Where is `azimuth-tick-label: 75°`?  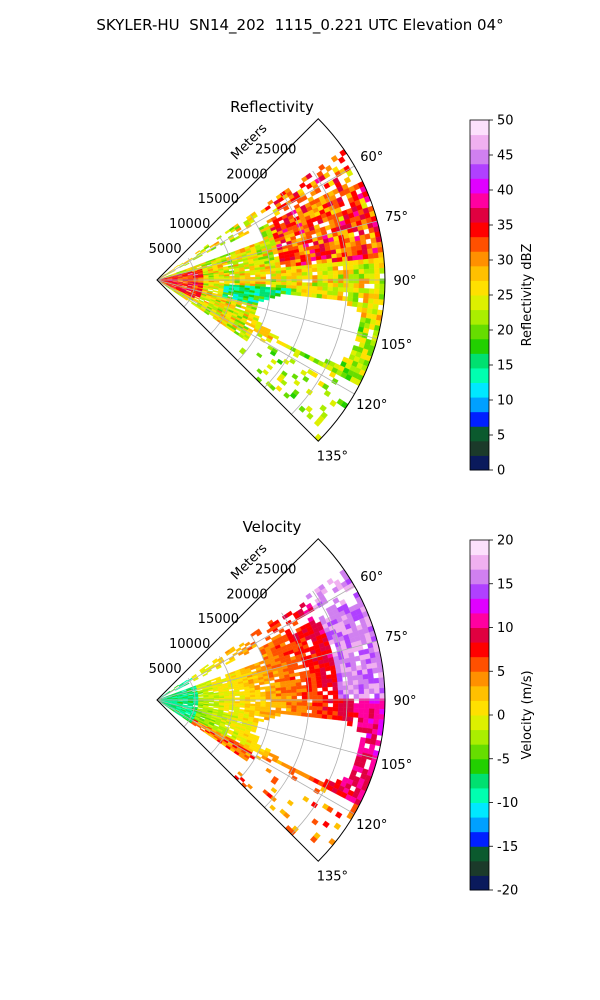
azimuth-tick-label: 75° is located at coordinates (396, 217).